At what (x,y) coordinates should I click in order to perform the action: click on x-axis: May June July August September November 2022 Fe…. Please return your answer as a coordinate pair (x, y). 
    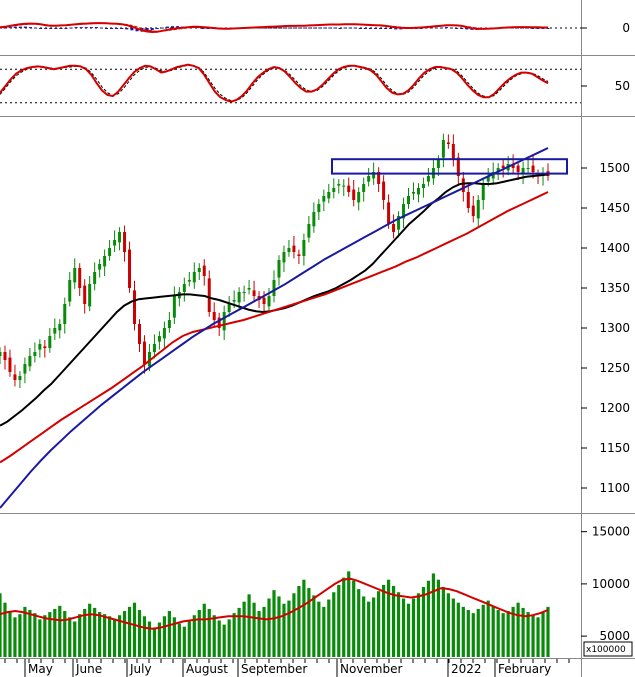
    Looking at the image, I should click on (287, 668).